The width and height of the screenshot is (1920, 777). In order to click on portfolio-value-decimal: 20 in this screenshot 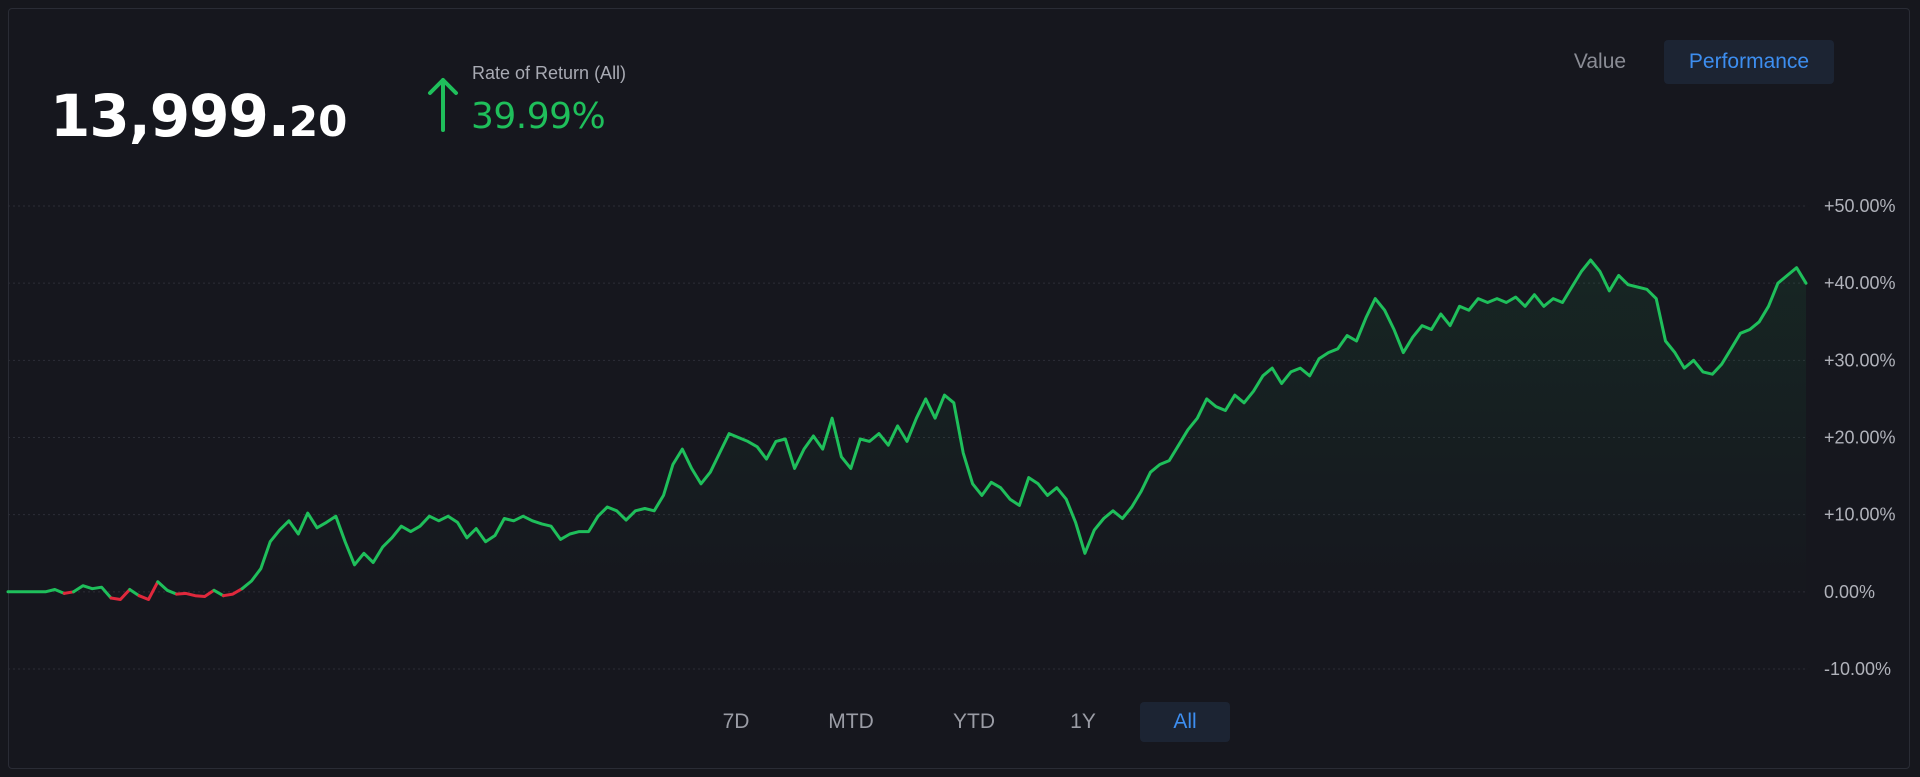, I will do `click(318, 121)`.